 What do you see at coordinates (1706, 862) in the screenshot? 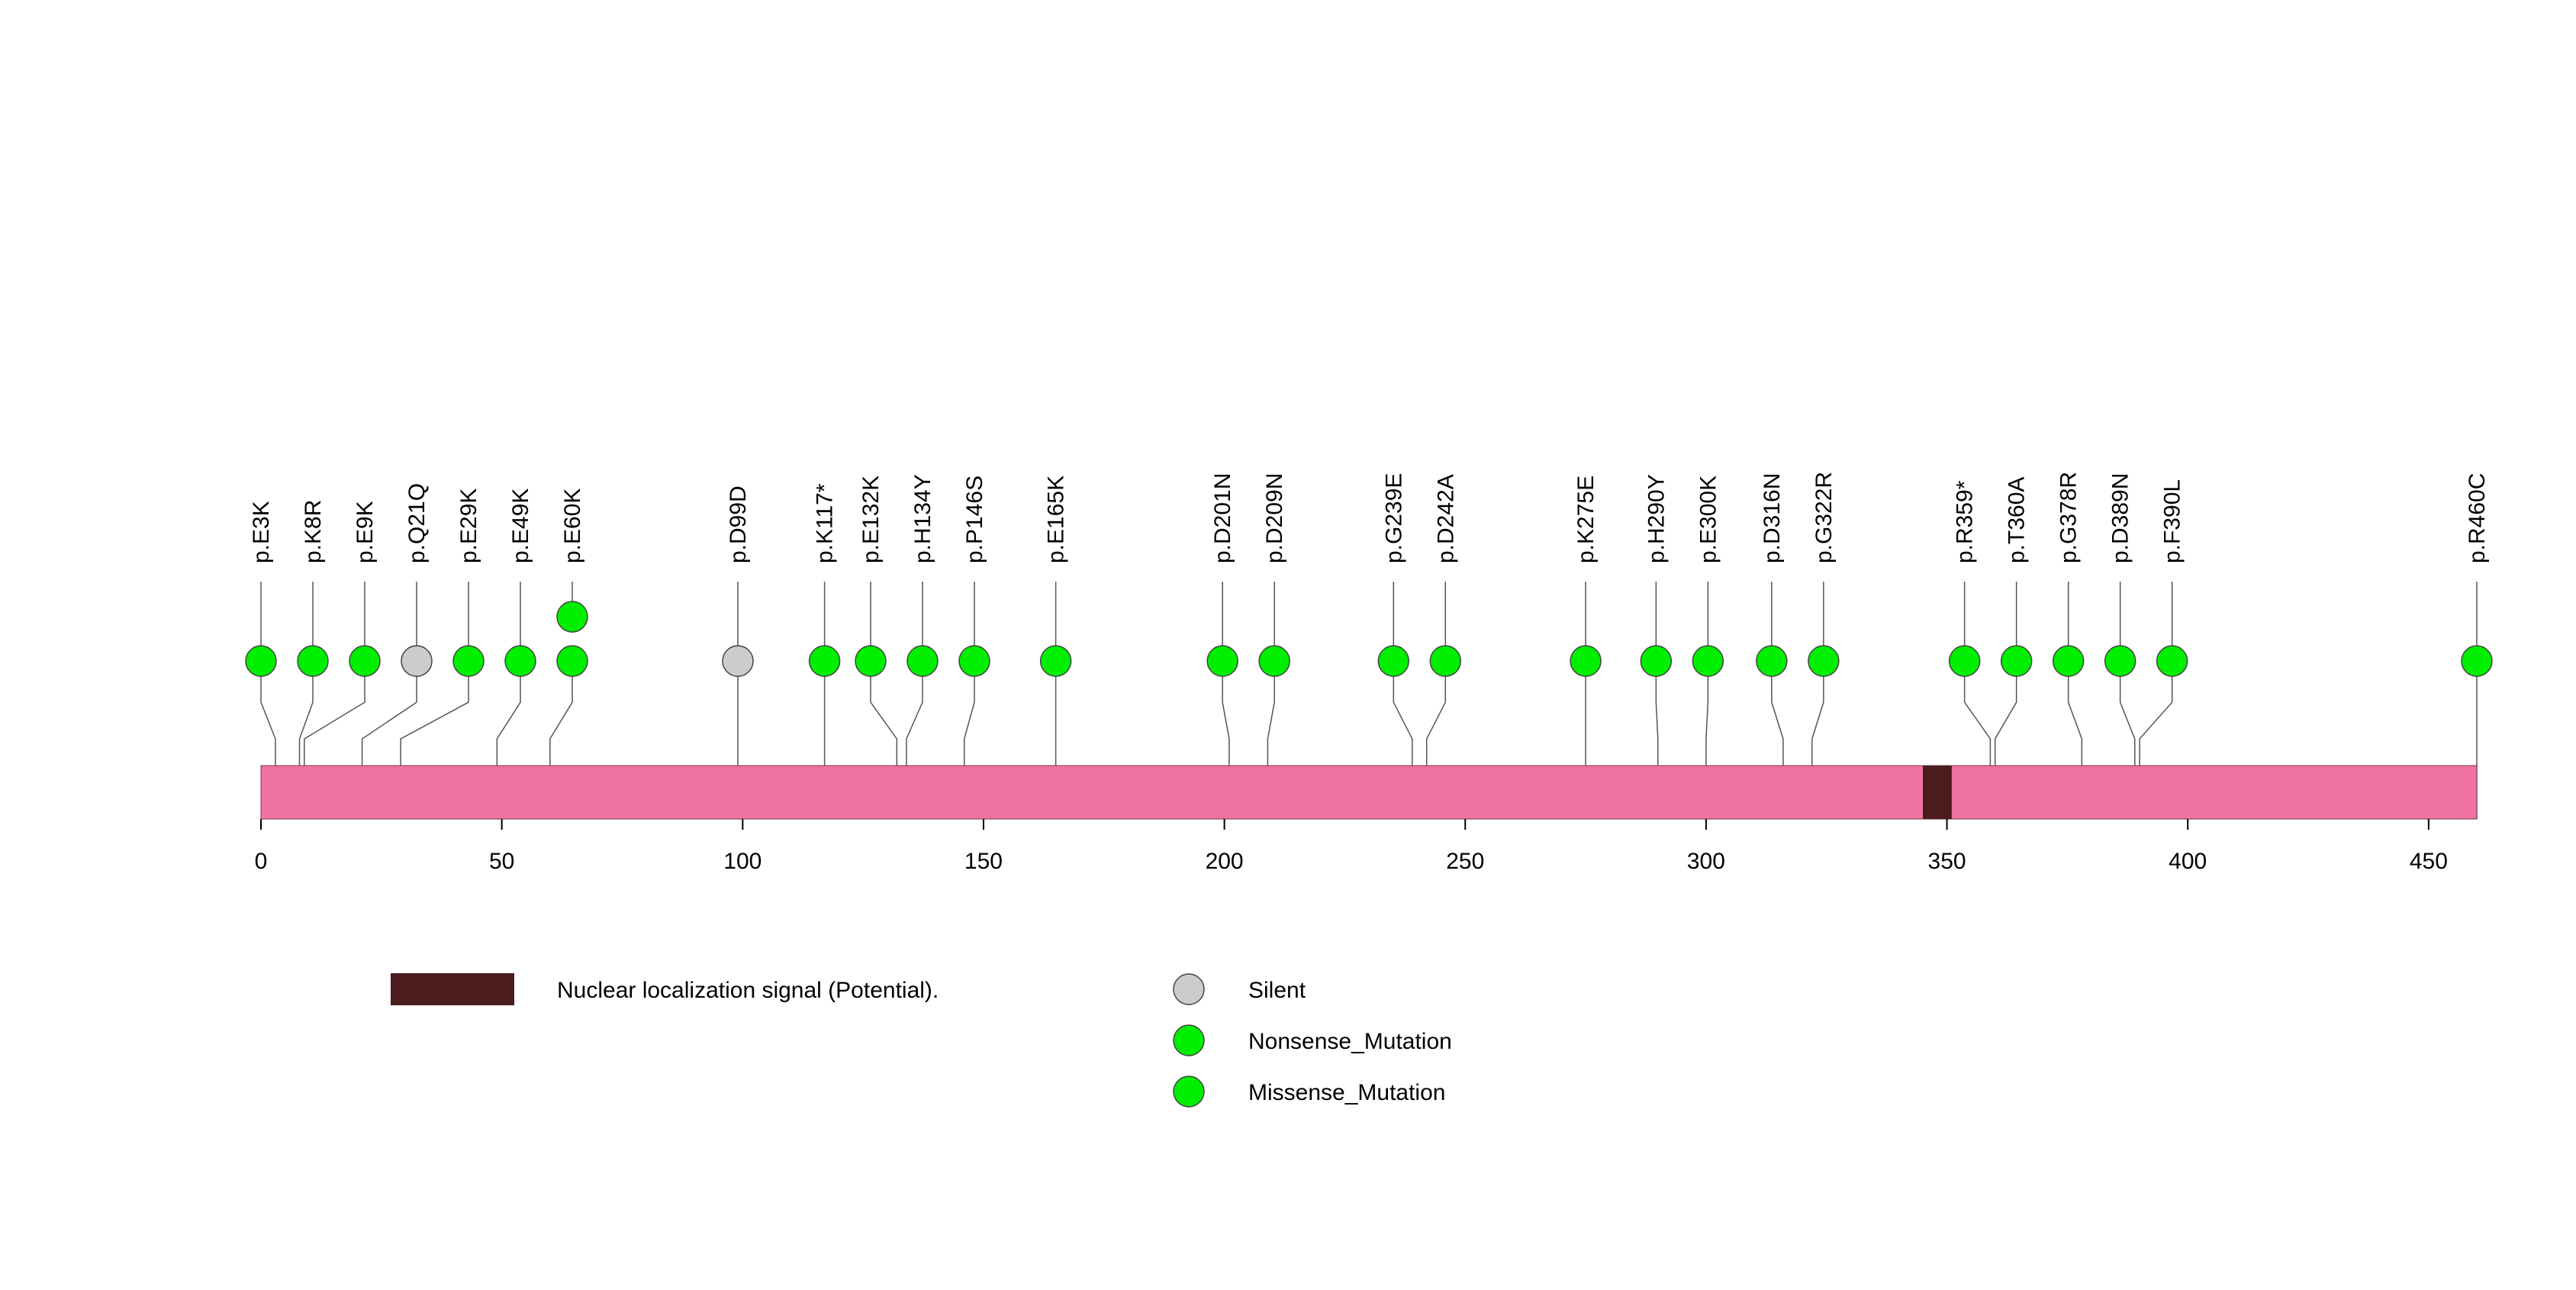
I see `x-tick-label: 300` at bounding box center [1706, 862].